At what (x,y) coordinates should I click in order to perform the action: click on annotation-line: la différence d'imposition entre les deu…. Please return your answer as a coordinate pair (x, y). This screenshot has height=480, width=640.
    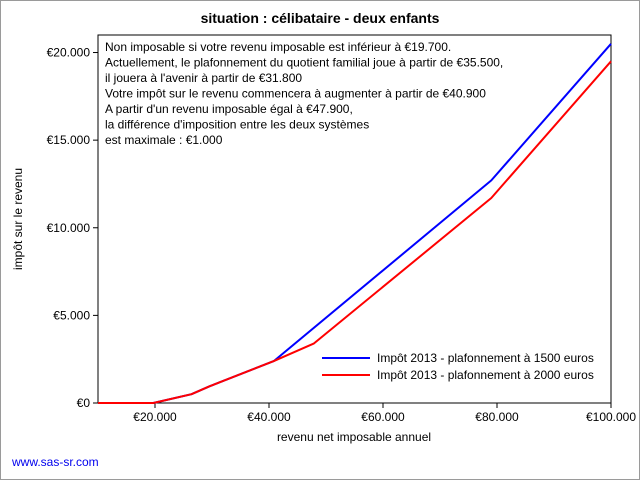
    Looking at the image, I should click on (237, 125).